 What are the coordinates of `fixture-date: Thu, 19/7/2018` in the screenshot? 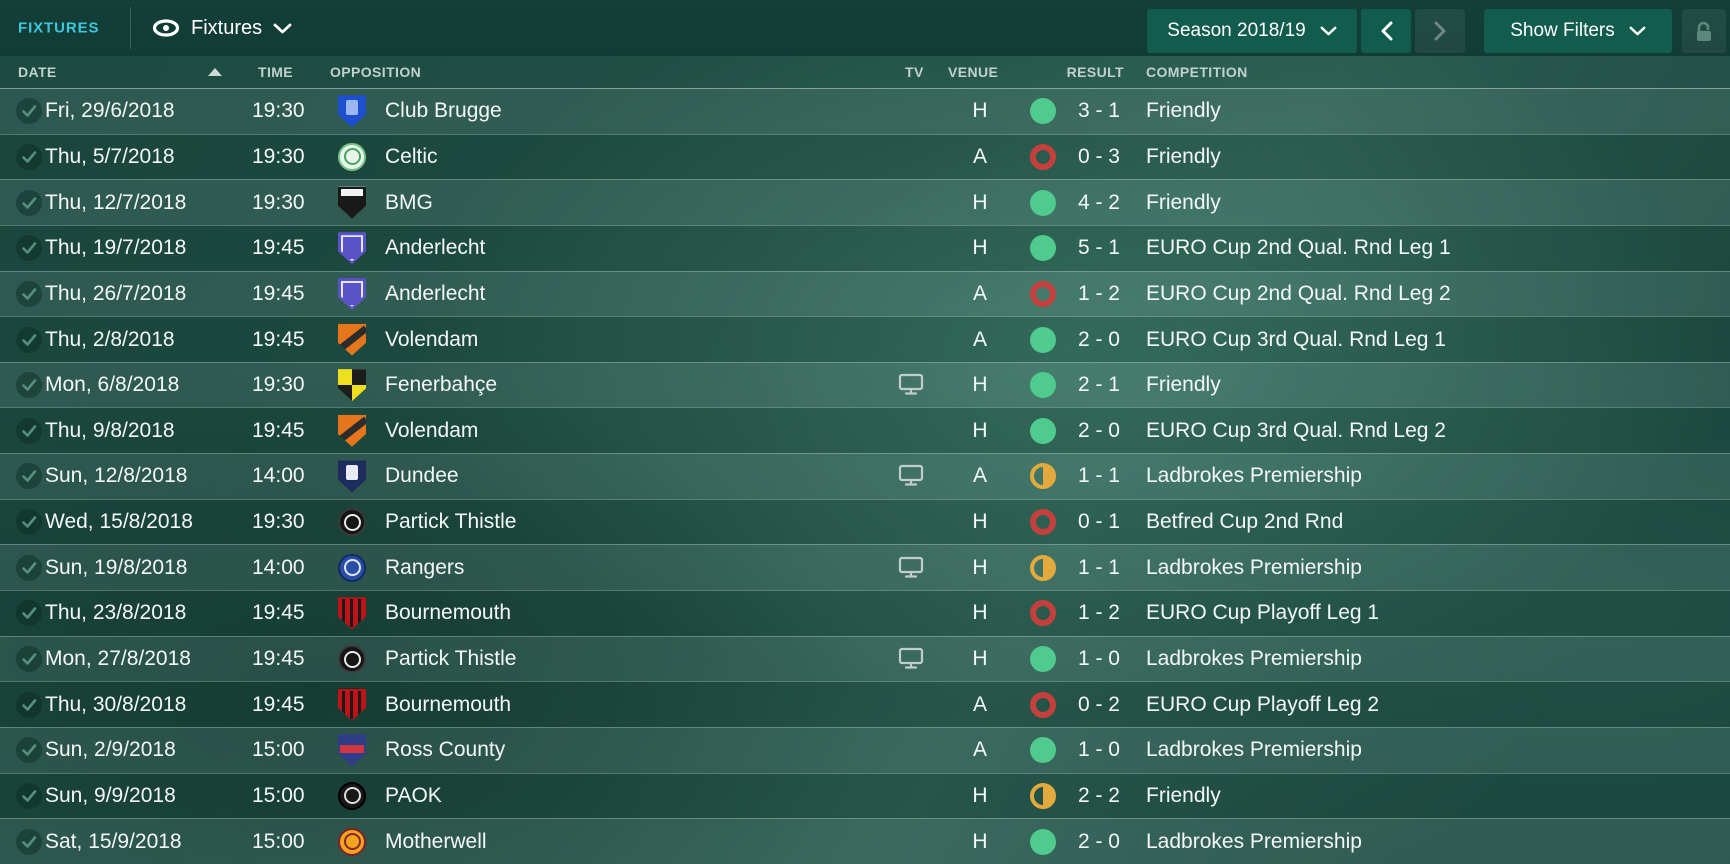 It's located at (116, 248).